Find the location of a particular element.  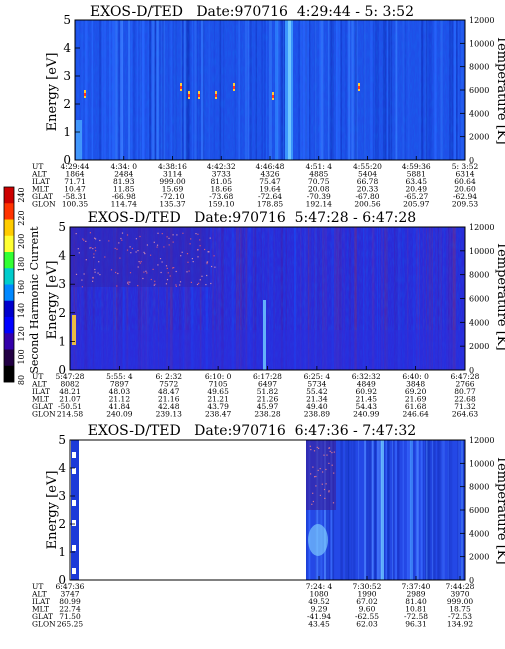

ephemeris-cell: 178.85 is located at coordinates (270, 204).